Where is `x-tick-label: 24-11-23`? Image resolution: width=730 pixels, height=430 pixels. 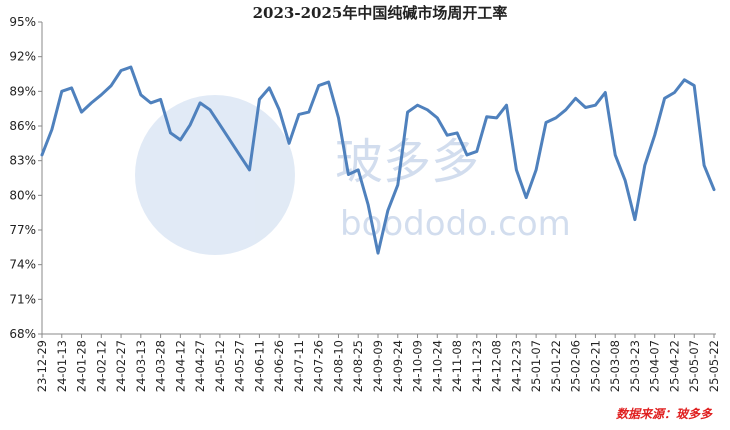
x-tick-label: 24-11-23 is located at coordinates (477, 366).